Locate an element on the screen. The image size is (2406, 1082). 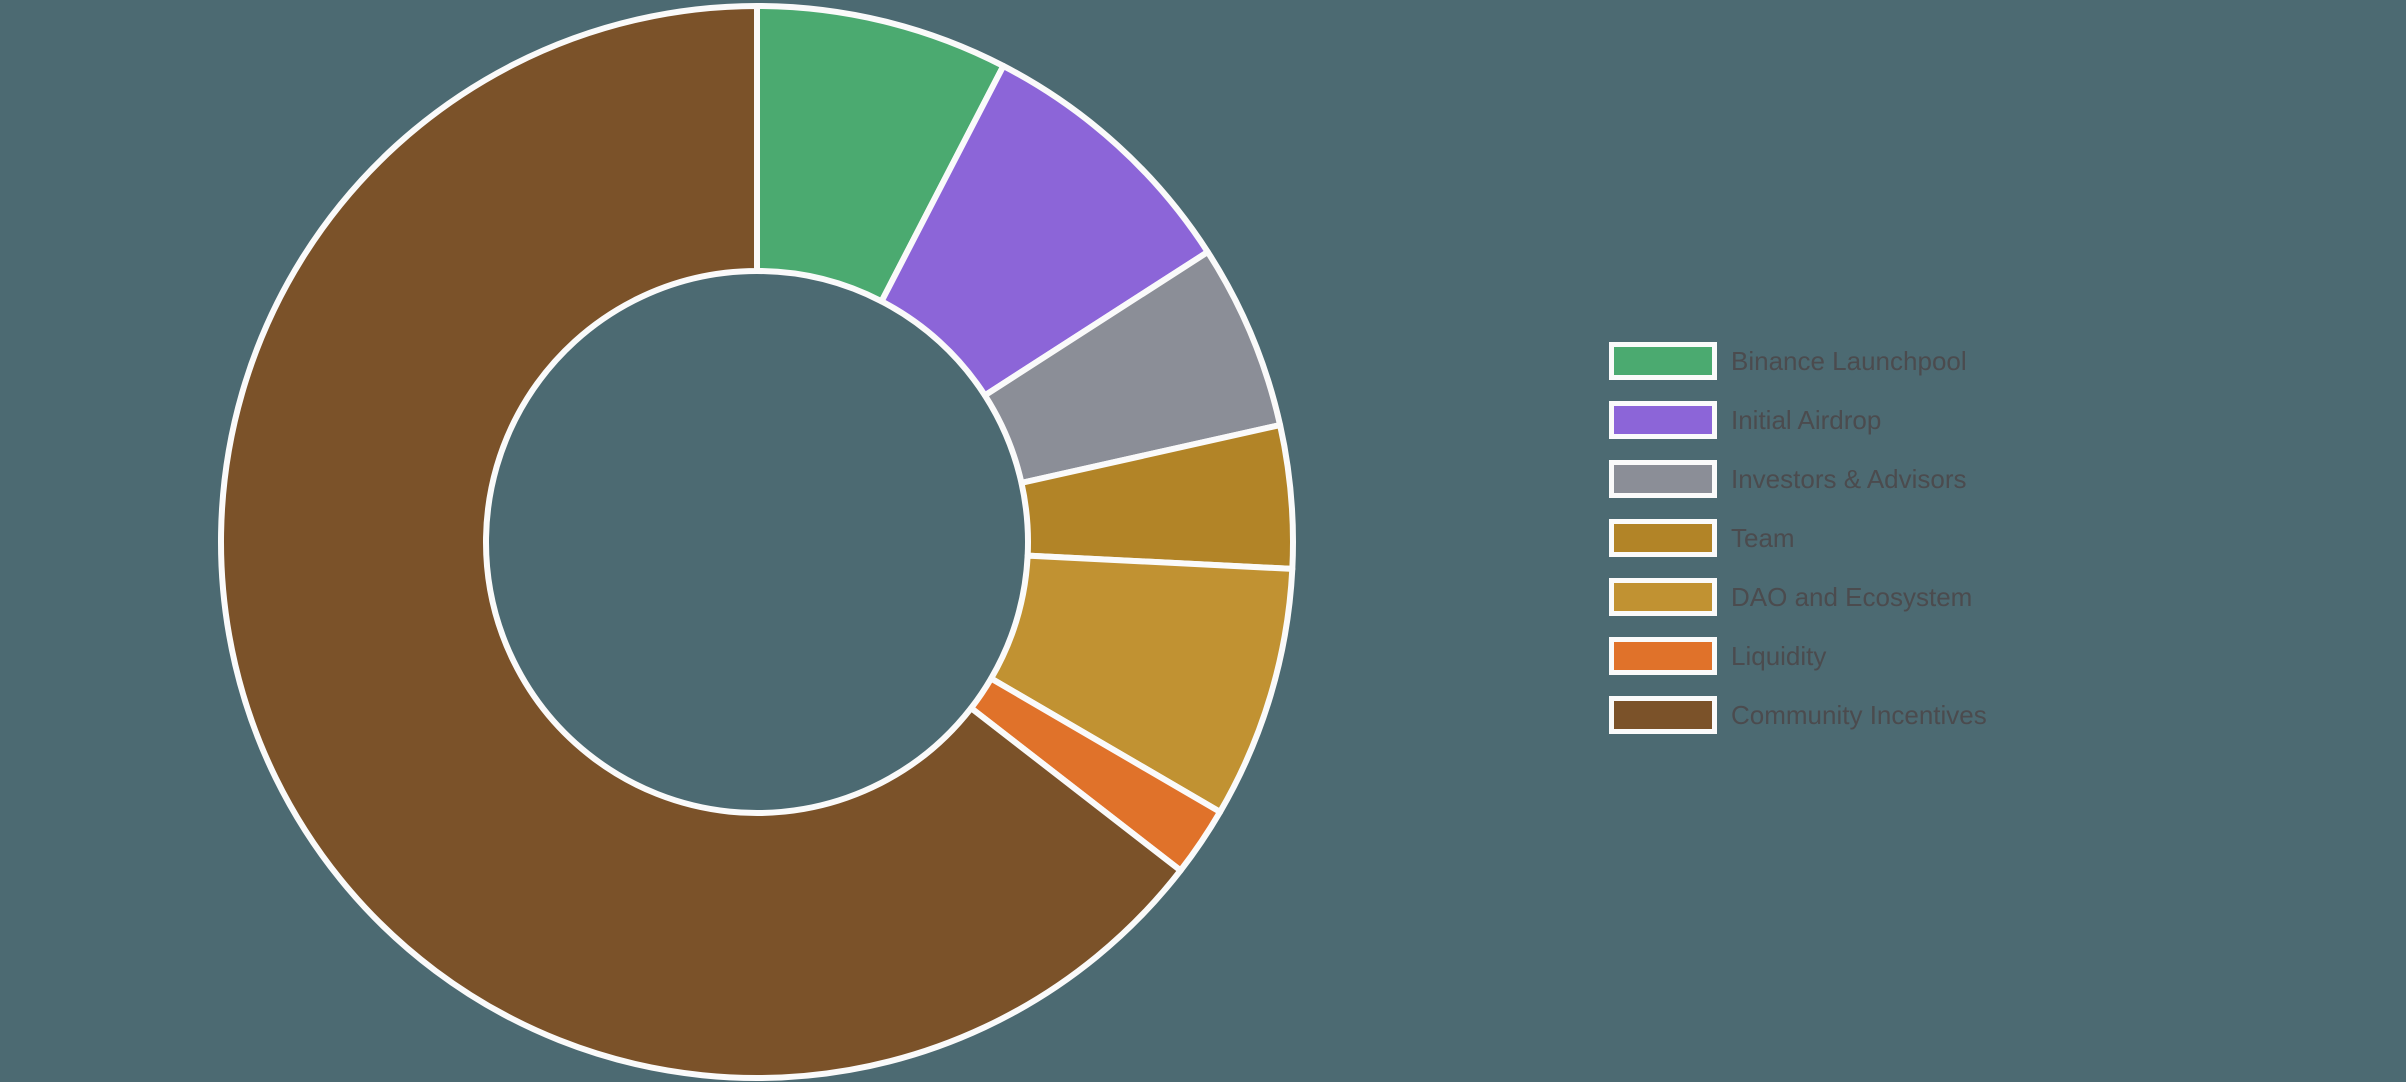
legend-label-community-incentives: Community Incentives is located at coordinates (1859, 715).